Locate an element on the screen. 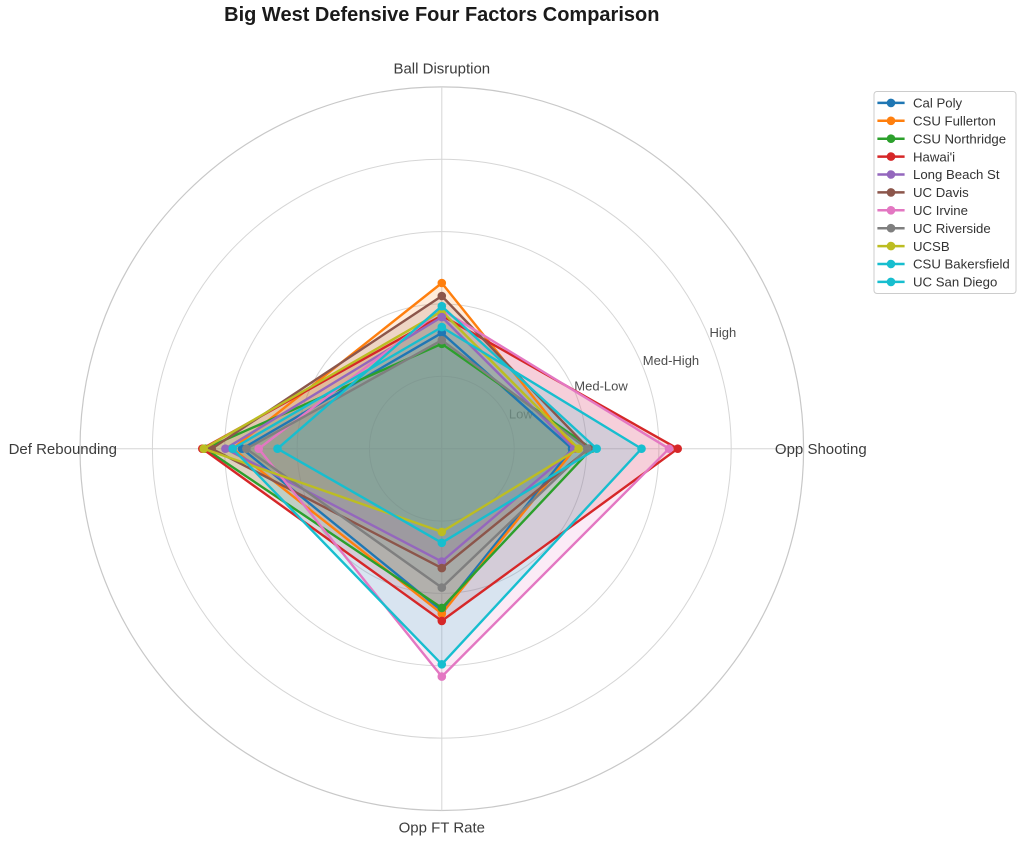  svg-text: Cal Poly is located at coordinates (938, 103).